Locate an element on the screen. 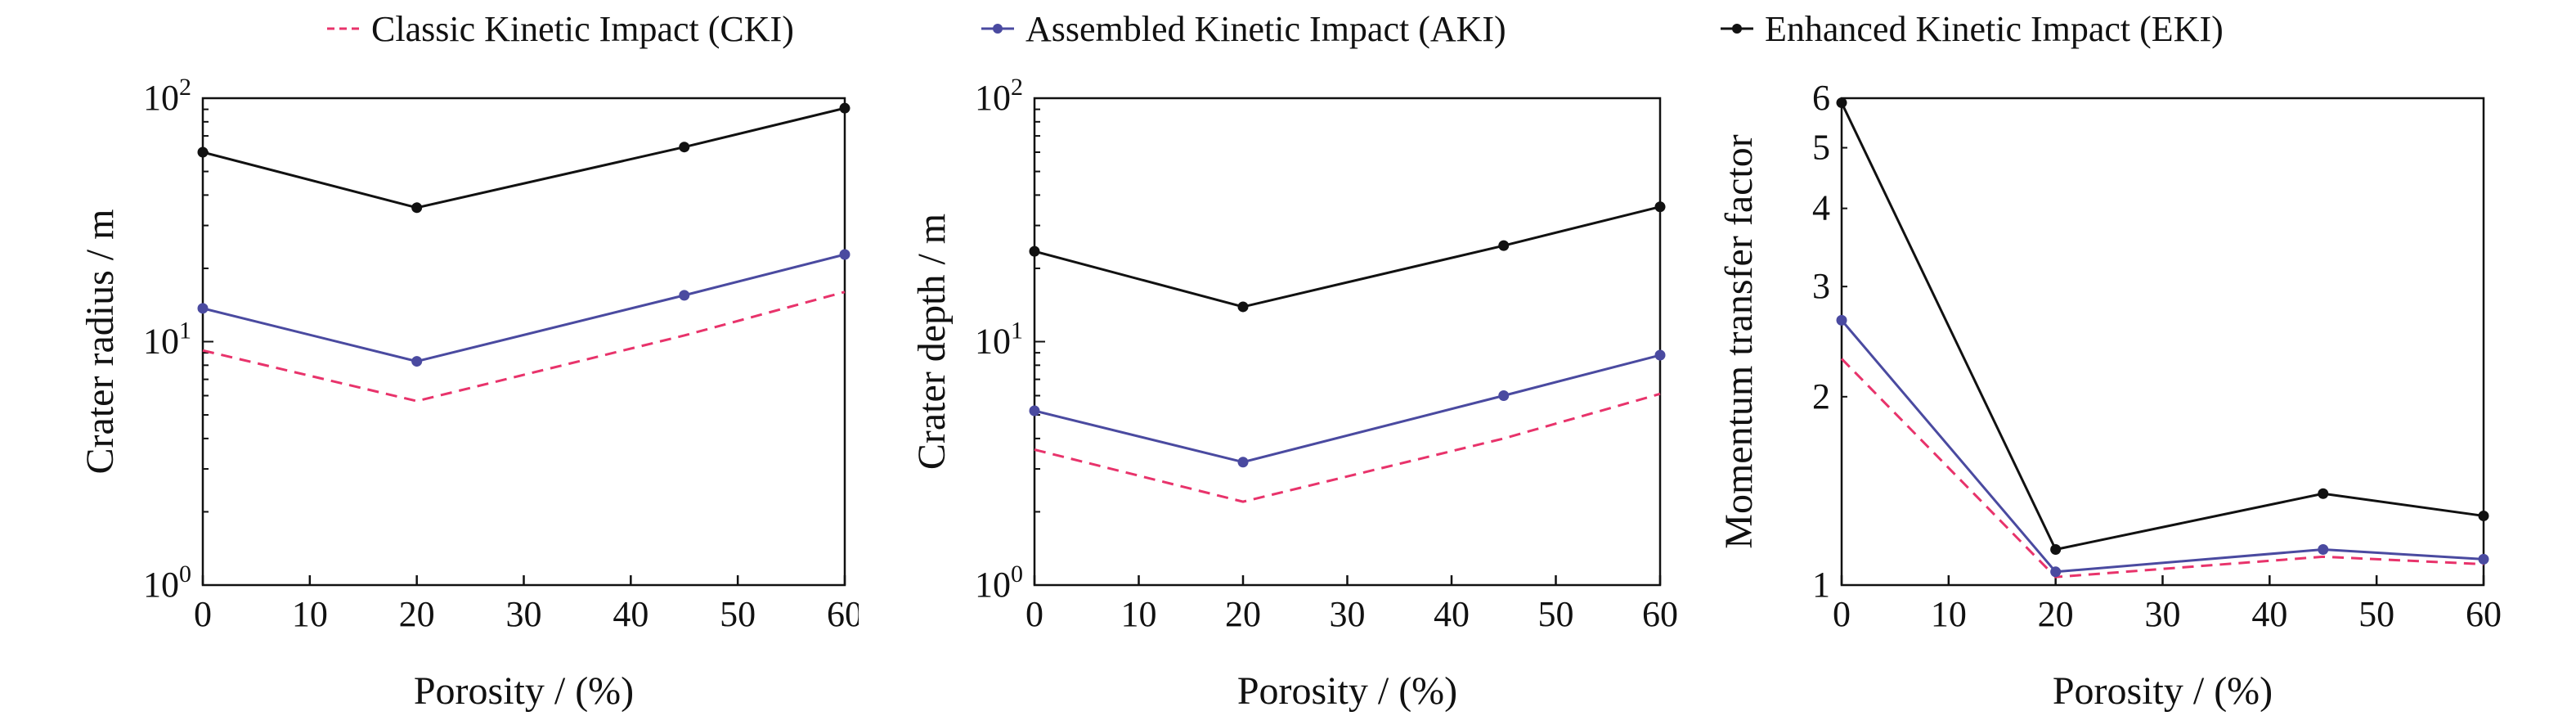 This screenshot has height=725, width=2576. legend-label-aki: Assembled Kinetic Impact (AKI) is located at coordinates (1265, 28).